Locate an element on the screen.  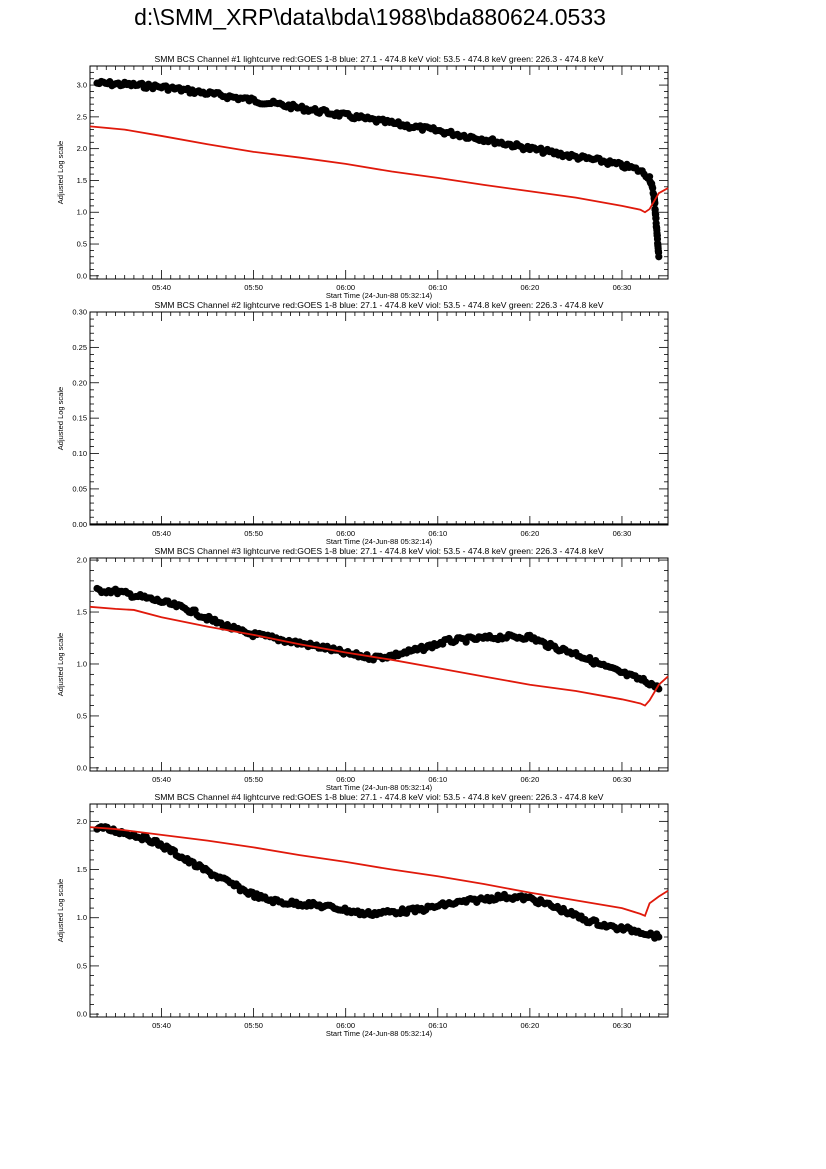
y-tick-label: 0.30 is located at coordinates (79, 312).